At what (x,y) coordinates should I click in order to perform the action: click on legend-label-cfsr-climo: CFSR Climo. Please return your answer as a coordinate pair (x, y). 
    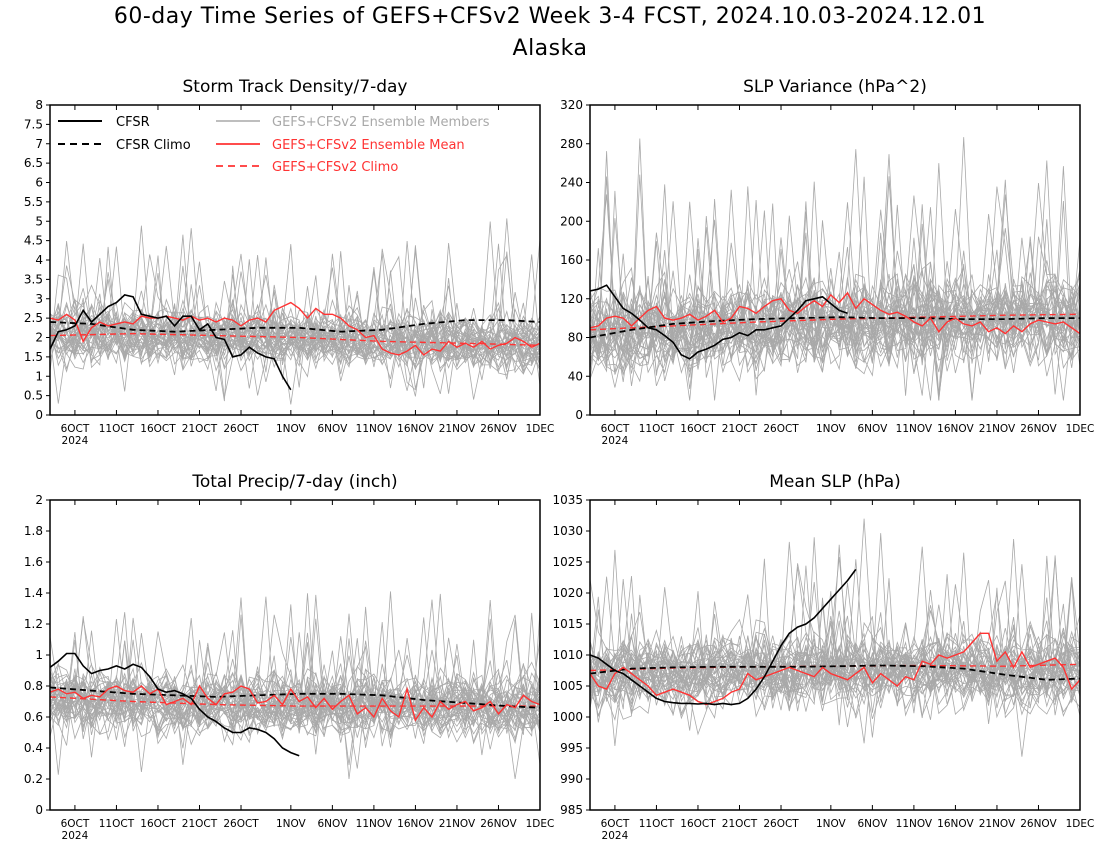
    Looking at the image, I should click on (153, 145).